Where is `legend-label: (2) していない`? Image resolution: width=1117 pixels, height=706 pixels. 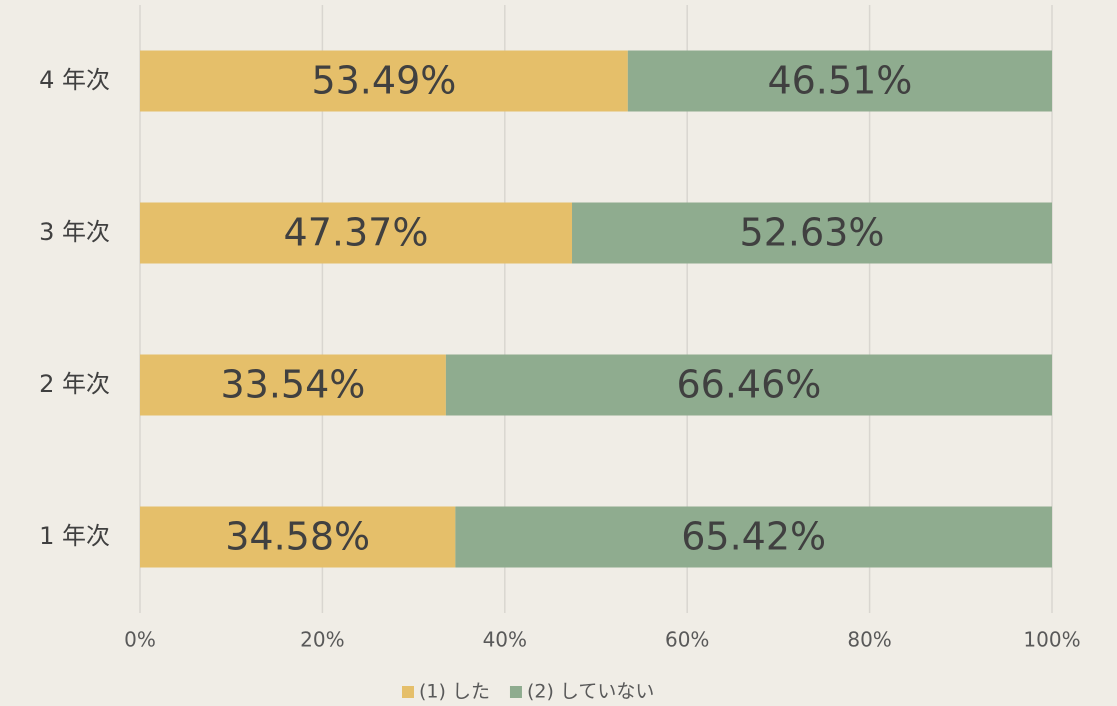
legend-label: (2) していない is located at coordinates (590, 692).